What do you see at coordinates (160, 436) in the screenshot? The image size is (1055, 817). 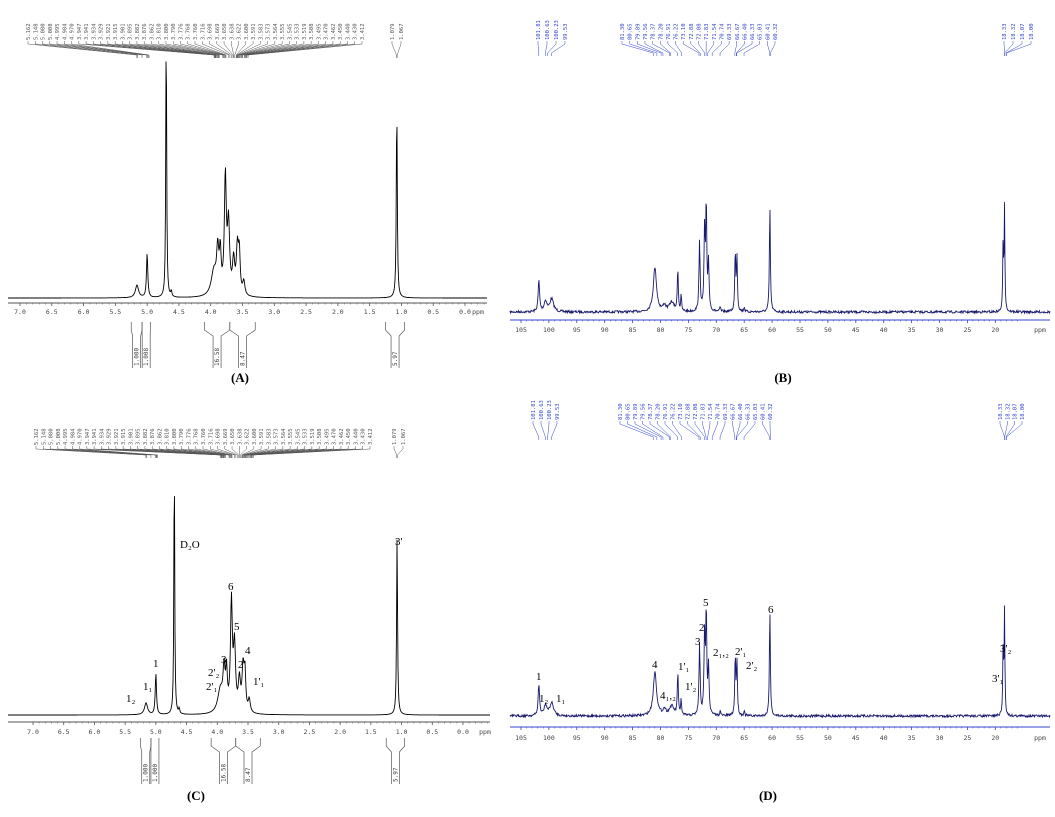 I see `peak-list-value: 3.862` at bounding box center [160, 436].